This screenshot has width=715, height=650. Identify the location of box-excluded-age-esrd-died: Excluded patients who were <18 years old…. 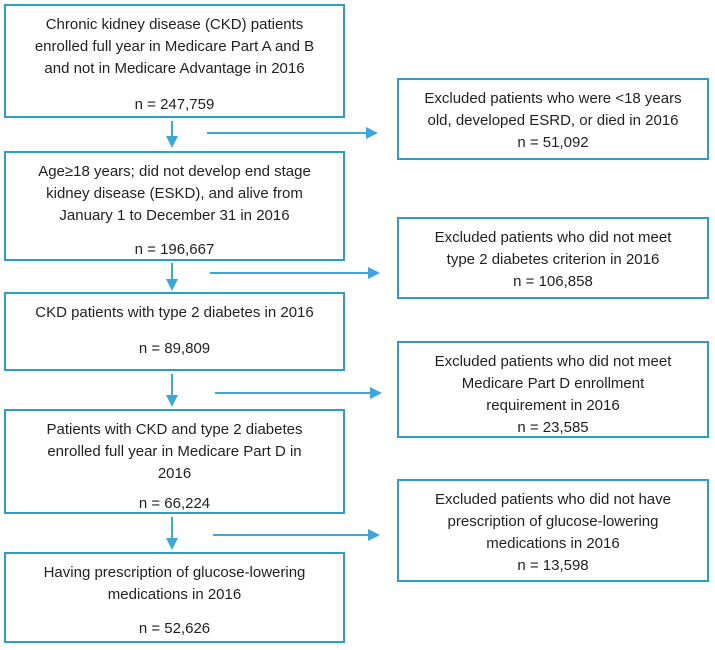
(553, 119).